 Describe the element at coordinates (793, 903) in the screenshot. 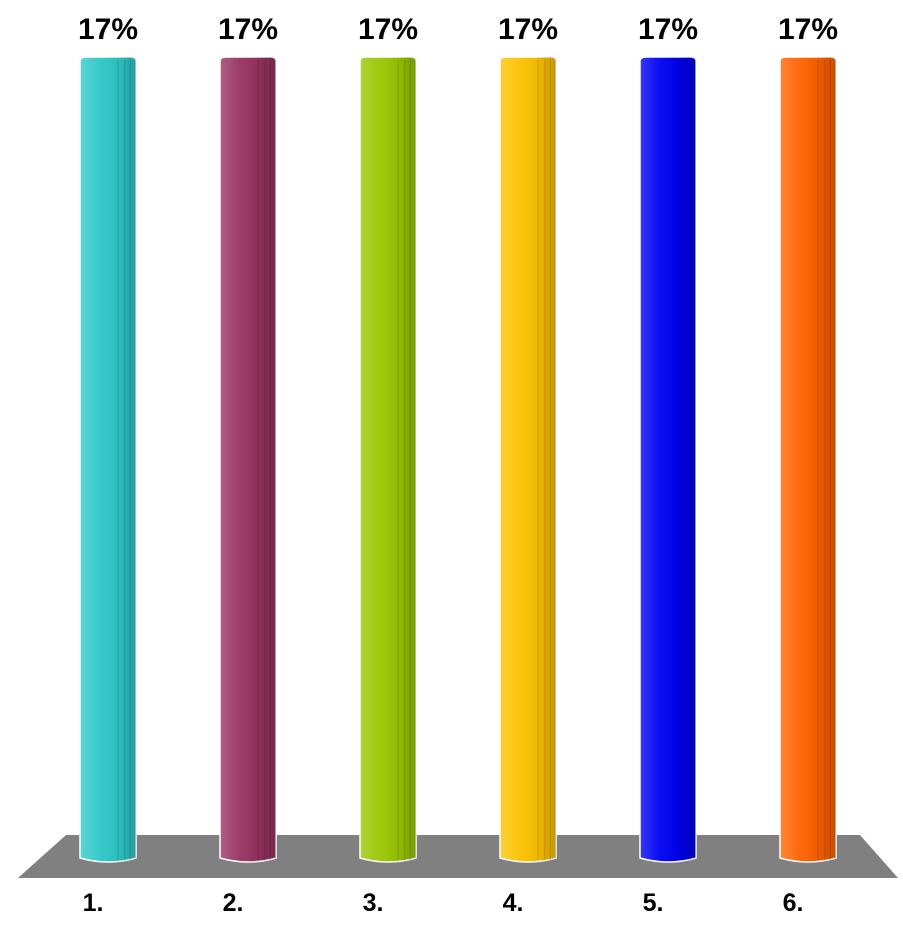

I see `x-tick-label-6: 6.` at that location.